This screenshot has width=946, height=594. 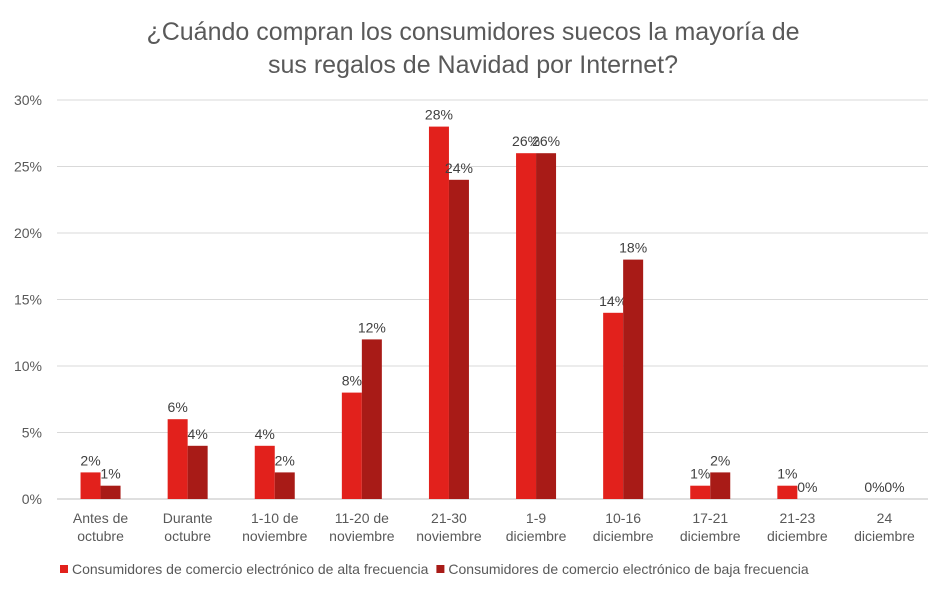 I want to click on data-label: 8%, so click(x=352, y=381).